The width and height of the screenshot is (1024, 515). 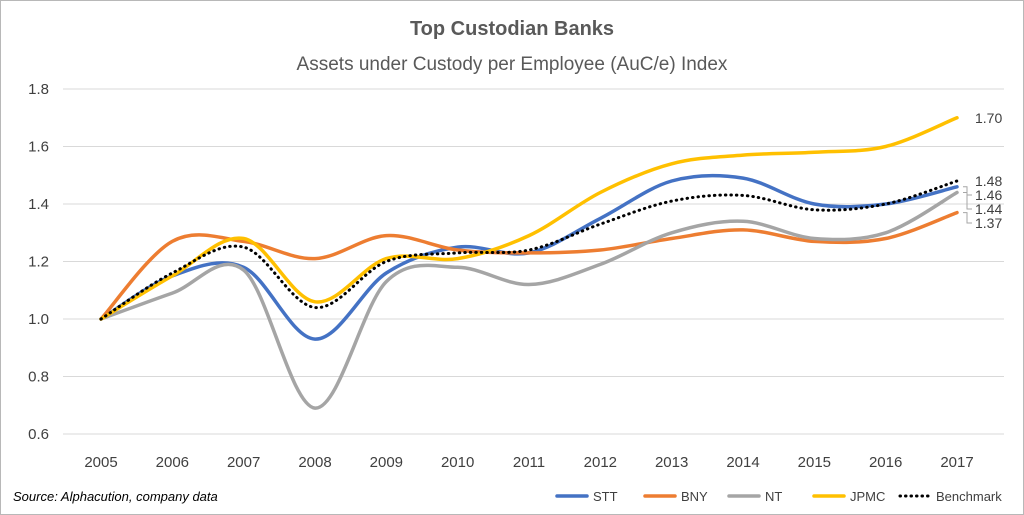 I want to click on x-tick-label: 2005, so click(x=100, y=462).